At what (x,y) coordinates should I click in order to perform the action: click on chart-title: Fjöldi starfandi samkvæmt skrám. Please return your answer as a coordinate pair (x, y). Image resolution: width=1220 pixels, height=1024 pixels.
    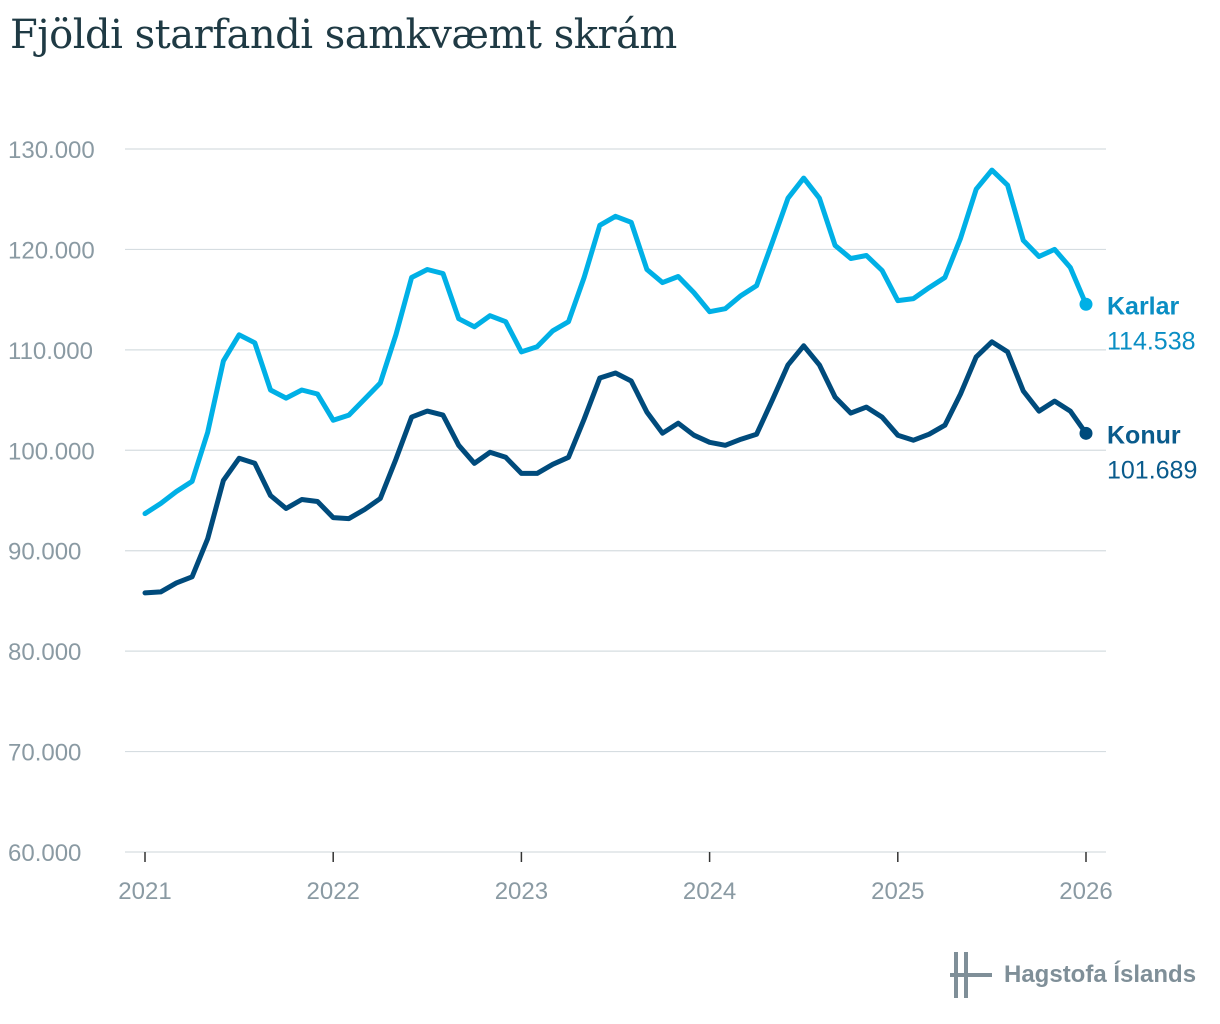
    Looking at the image, I should click on (343, 35).